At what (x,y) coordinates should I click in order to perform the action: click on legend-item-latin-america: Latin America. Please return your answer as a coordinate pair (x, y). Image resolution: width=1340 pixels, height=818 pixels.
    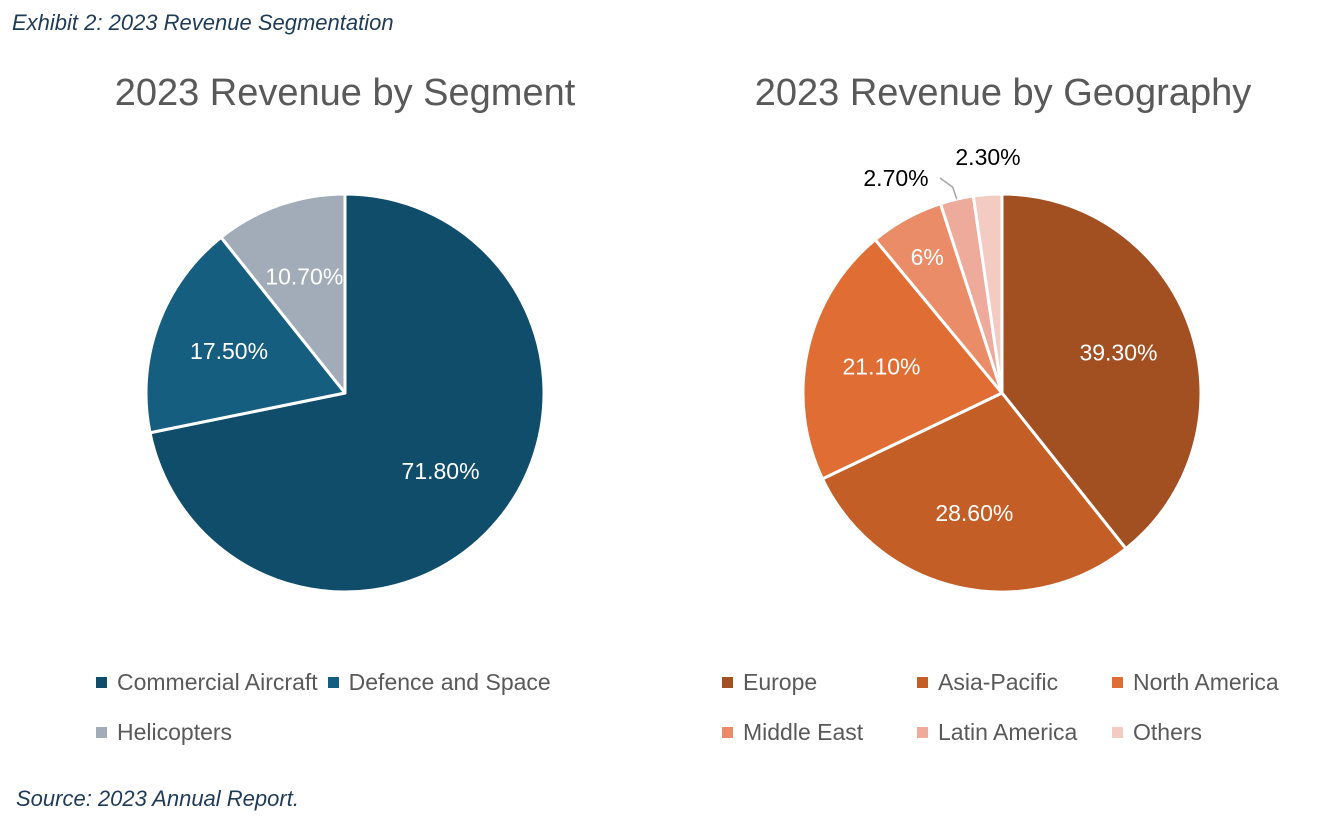
    Looking at the image, I should click on (1014, 732).